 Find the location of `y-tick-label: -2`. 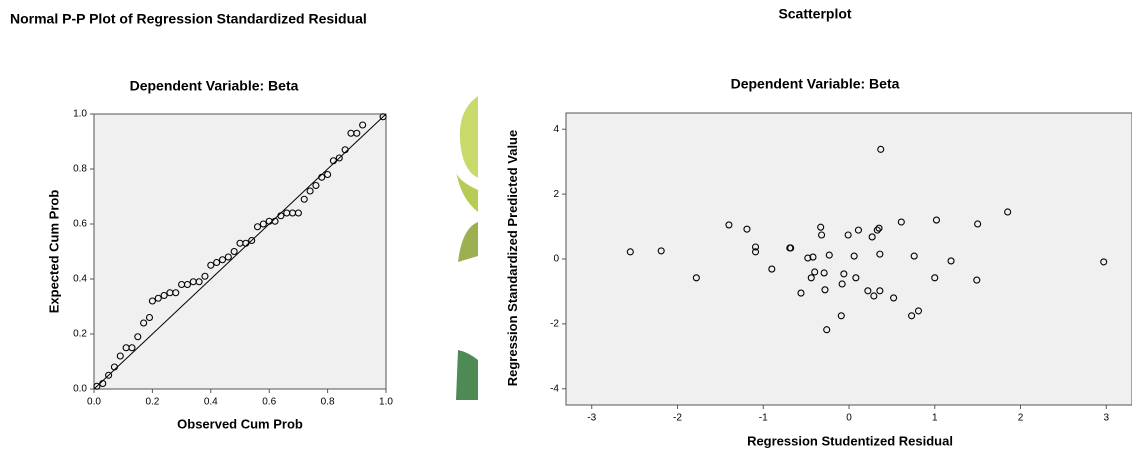

y-tick-label: -2 is located at coordinates (554, 324).